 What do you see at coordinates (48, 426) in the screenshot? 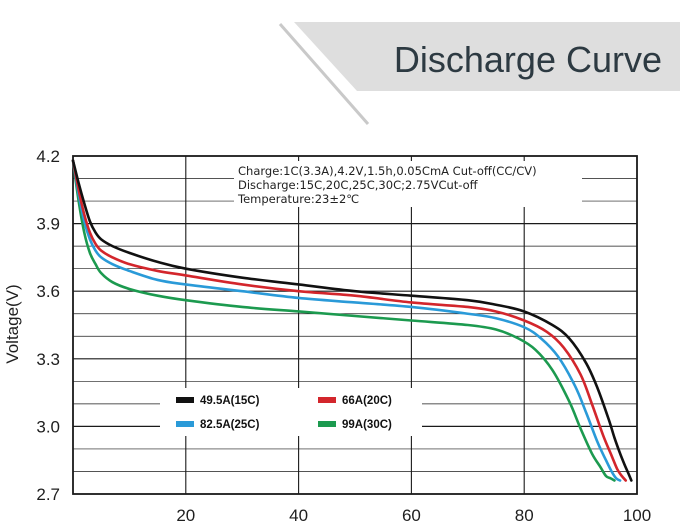
I see `y-tick-label: 3.0` at bounding box center [48, 426].